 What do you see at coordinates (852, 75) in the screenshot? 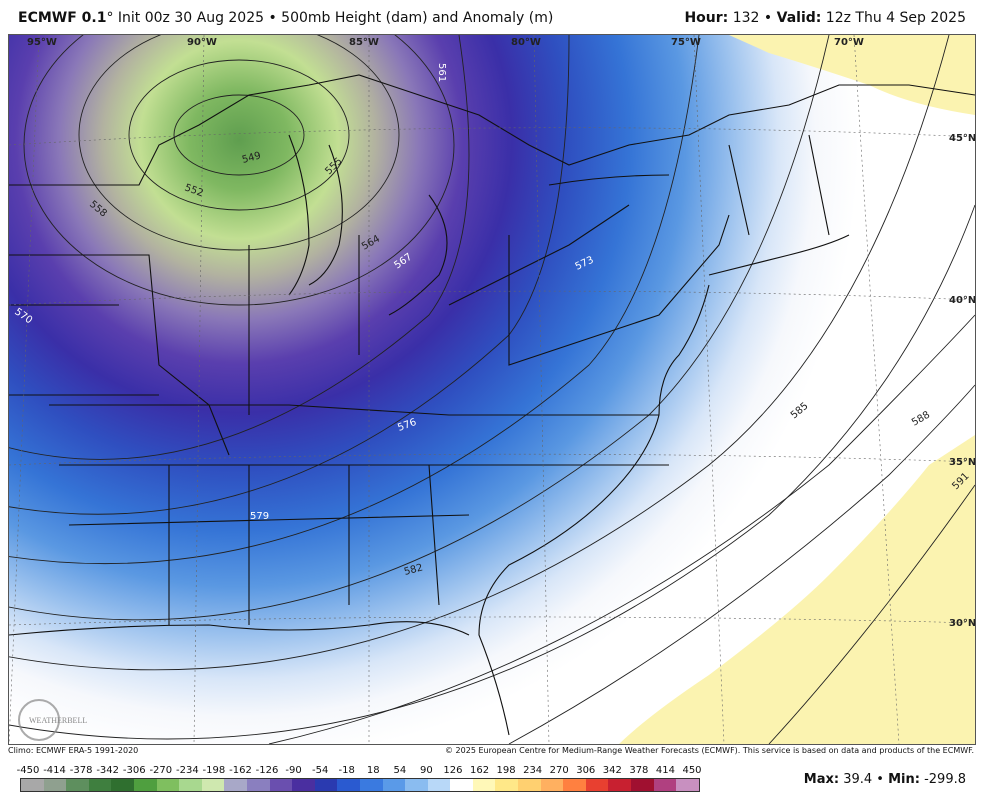
I see `positive-anomaly-northeast` at bounding box center [852, 75].